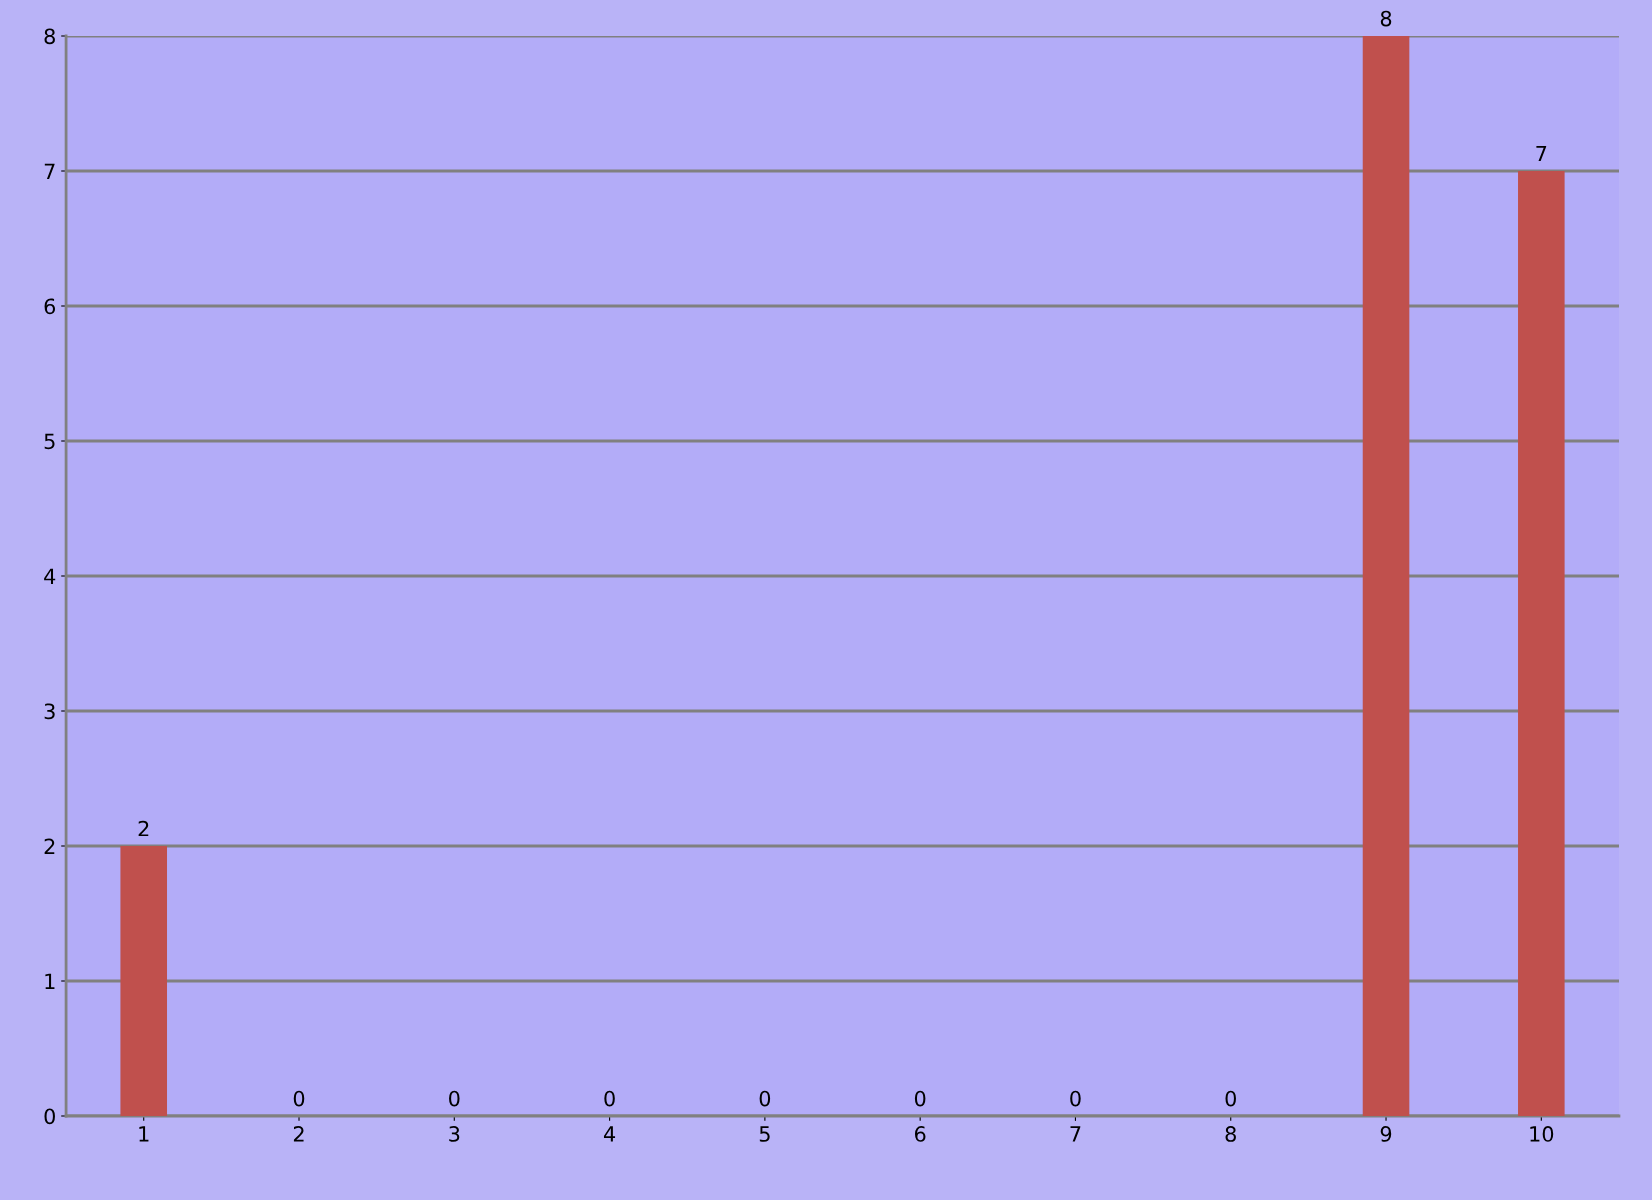  What do you see at coordinates (764, 1134) in the screenshot?
I see `x-tick-label: 5` at bounding box center [764, 1134].